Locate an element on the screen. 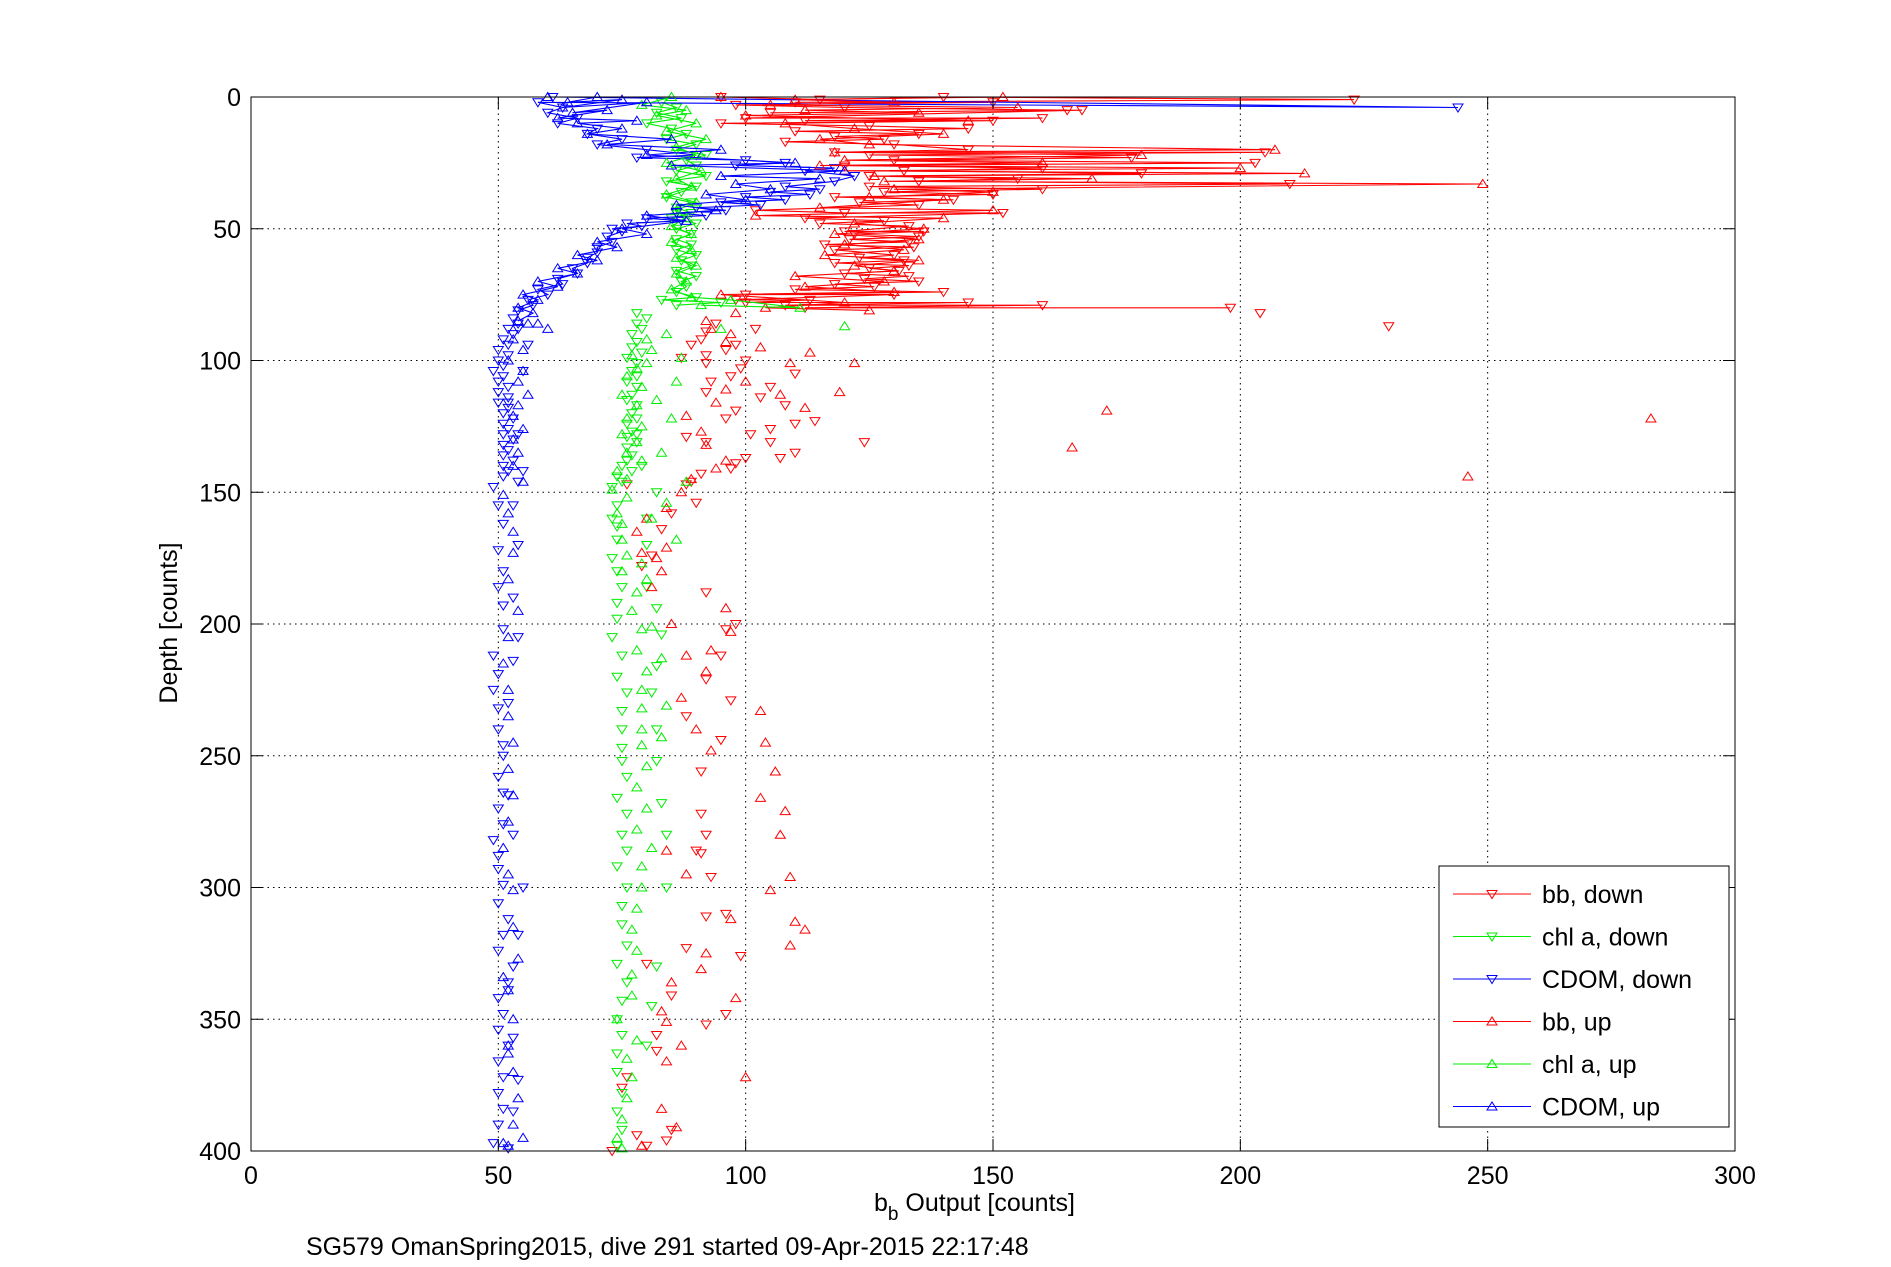 This screenshot has height=1267, width=1891. legend-label: bb, down is located at coordinates (1592, 895).